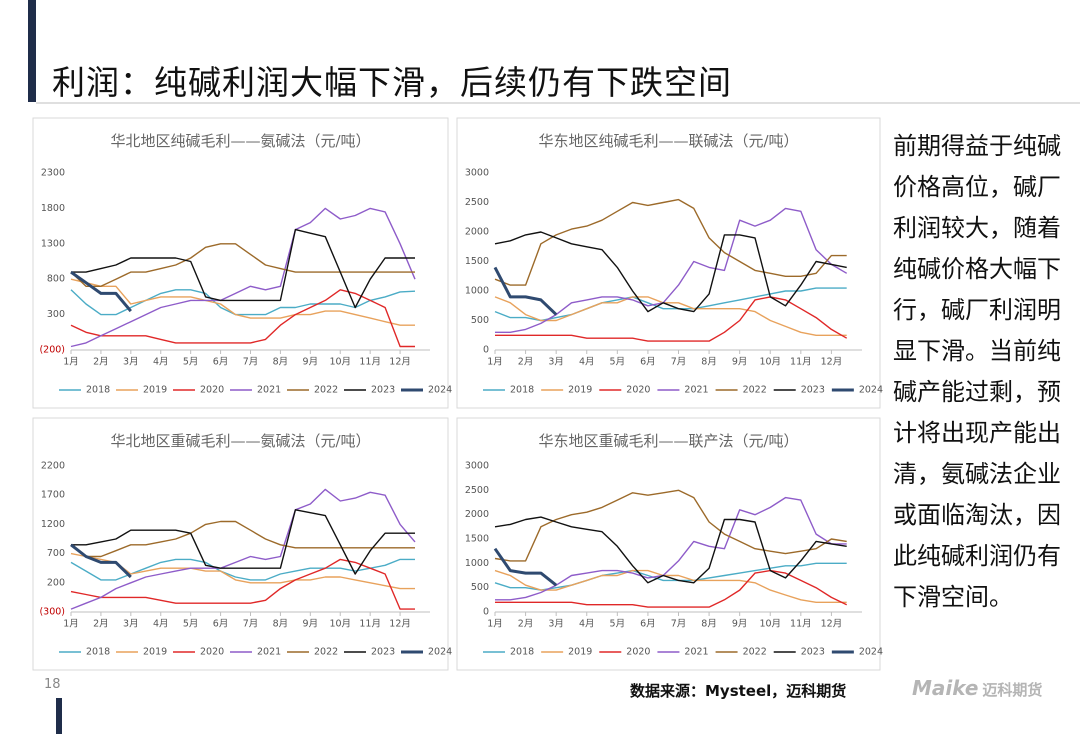  Describe the element at coordinates (32, 51) in the screenshot. I see `accent-bar` at that location.